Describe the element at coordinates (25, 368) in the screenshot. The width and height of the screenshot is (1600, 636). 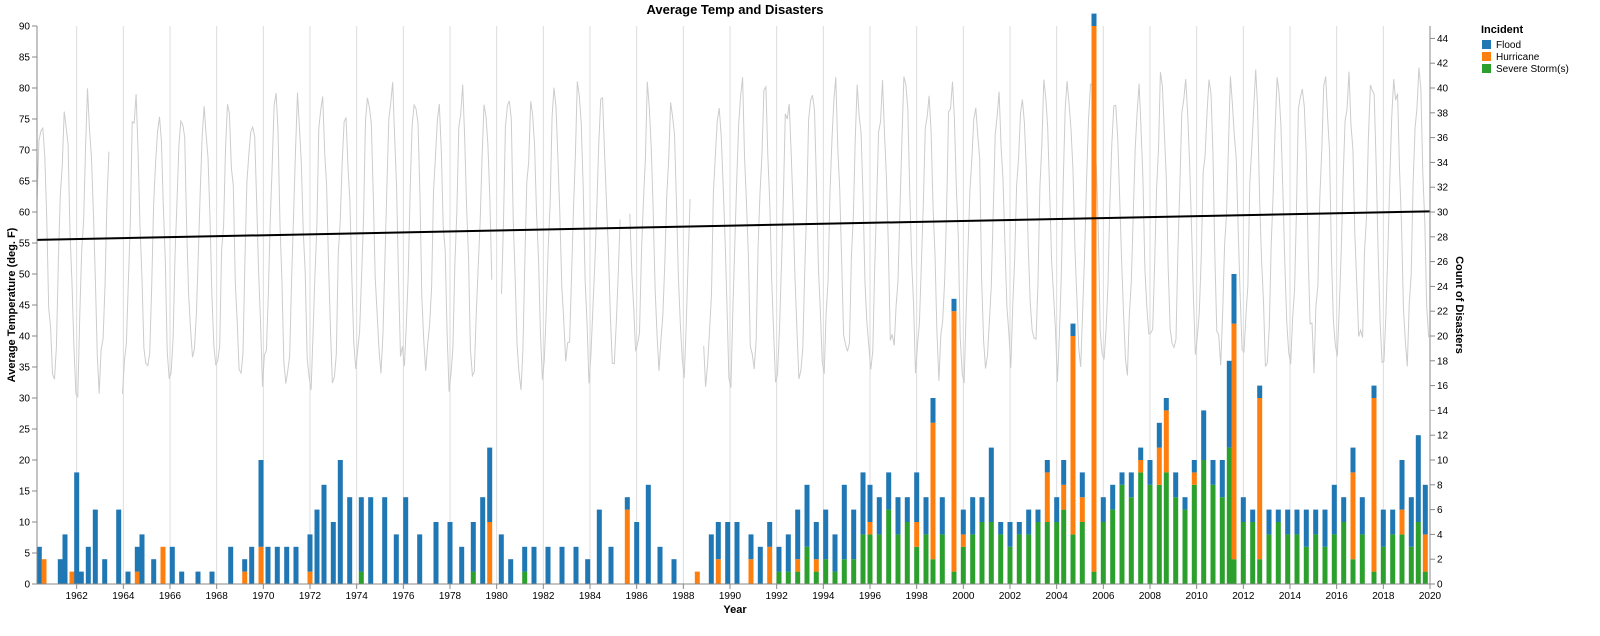
I see `y-left-tick-label: 35` at that location.